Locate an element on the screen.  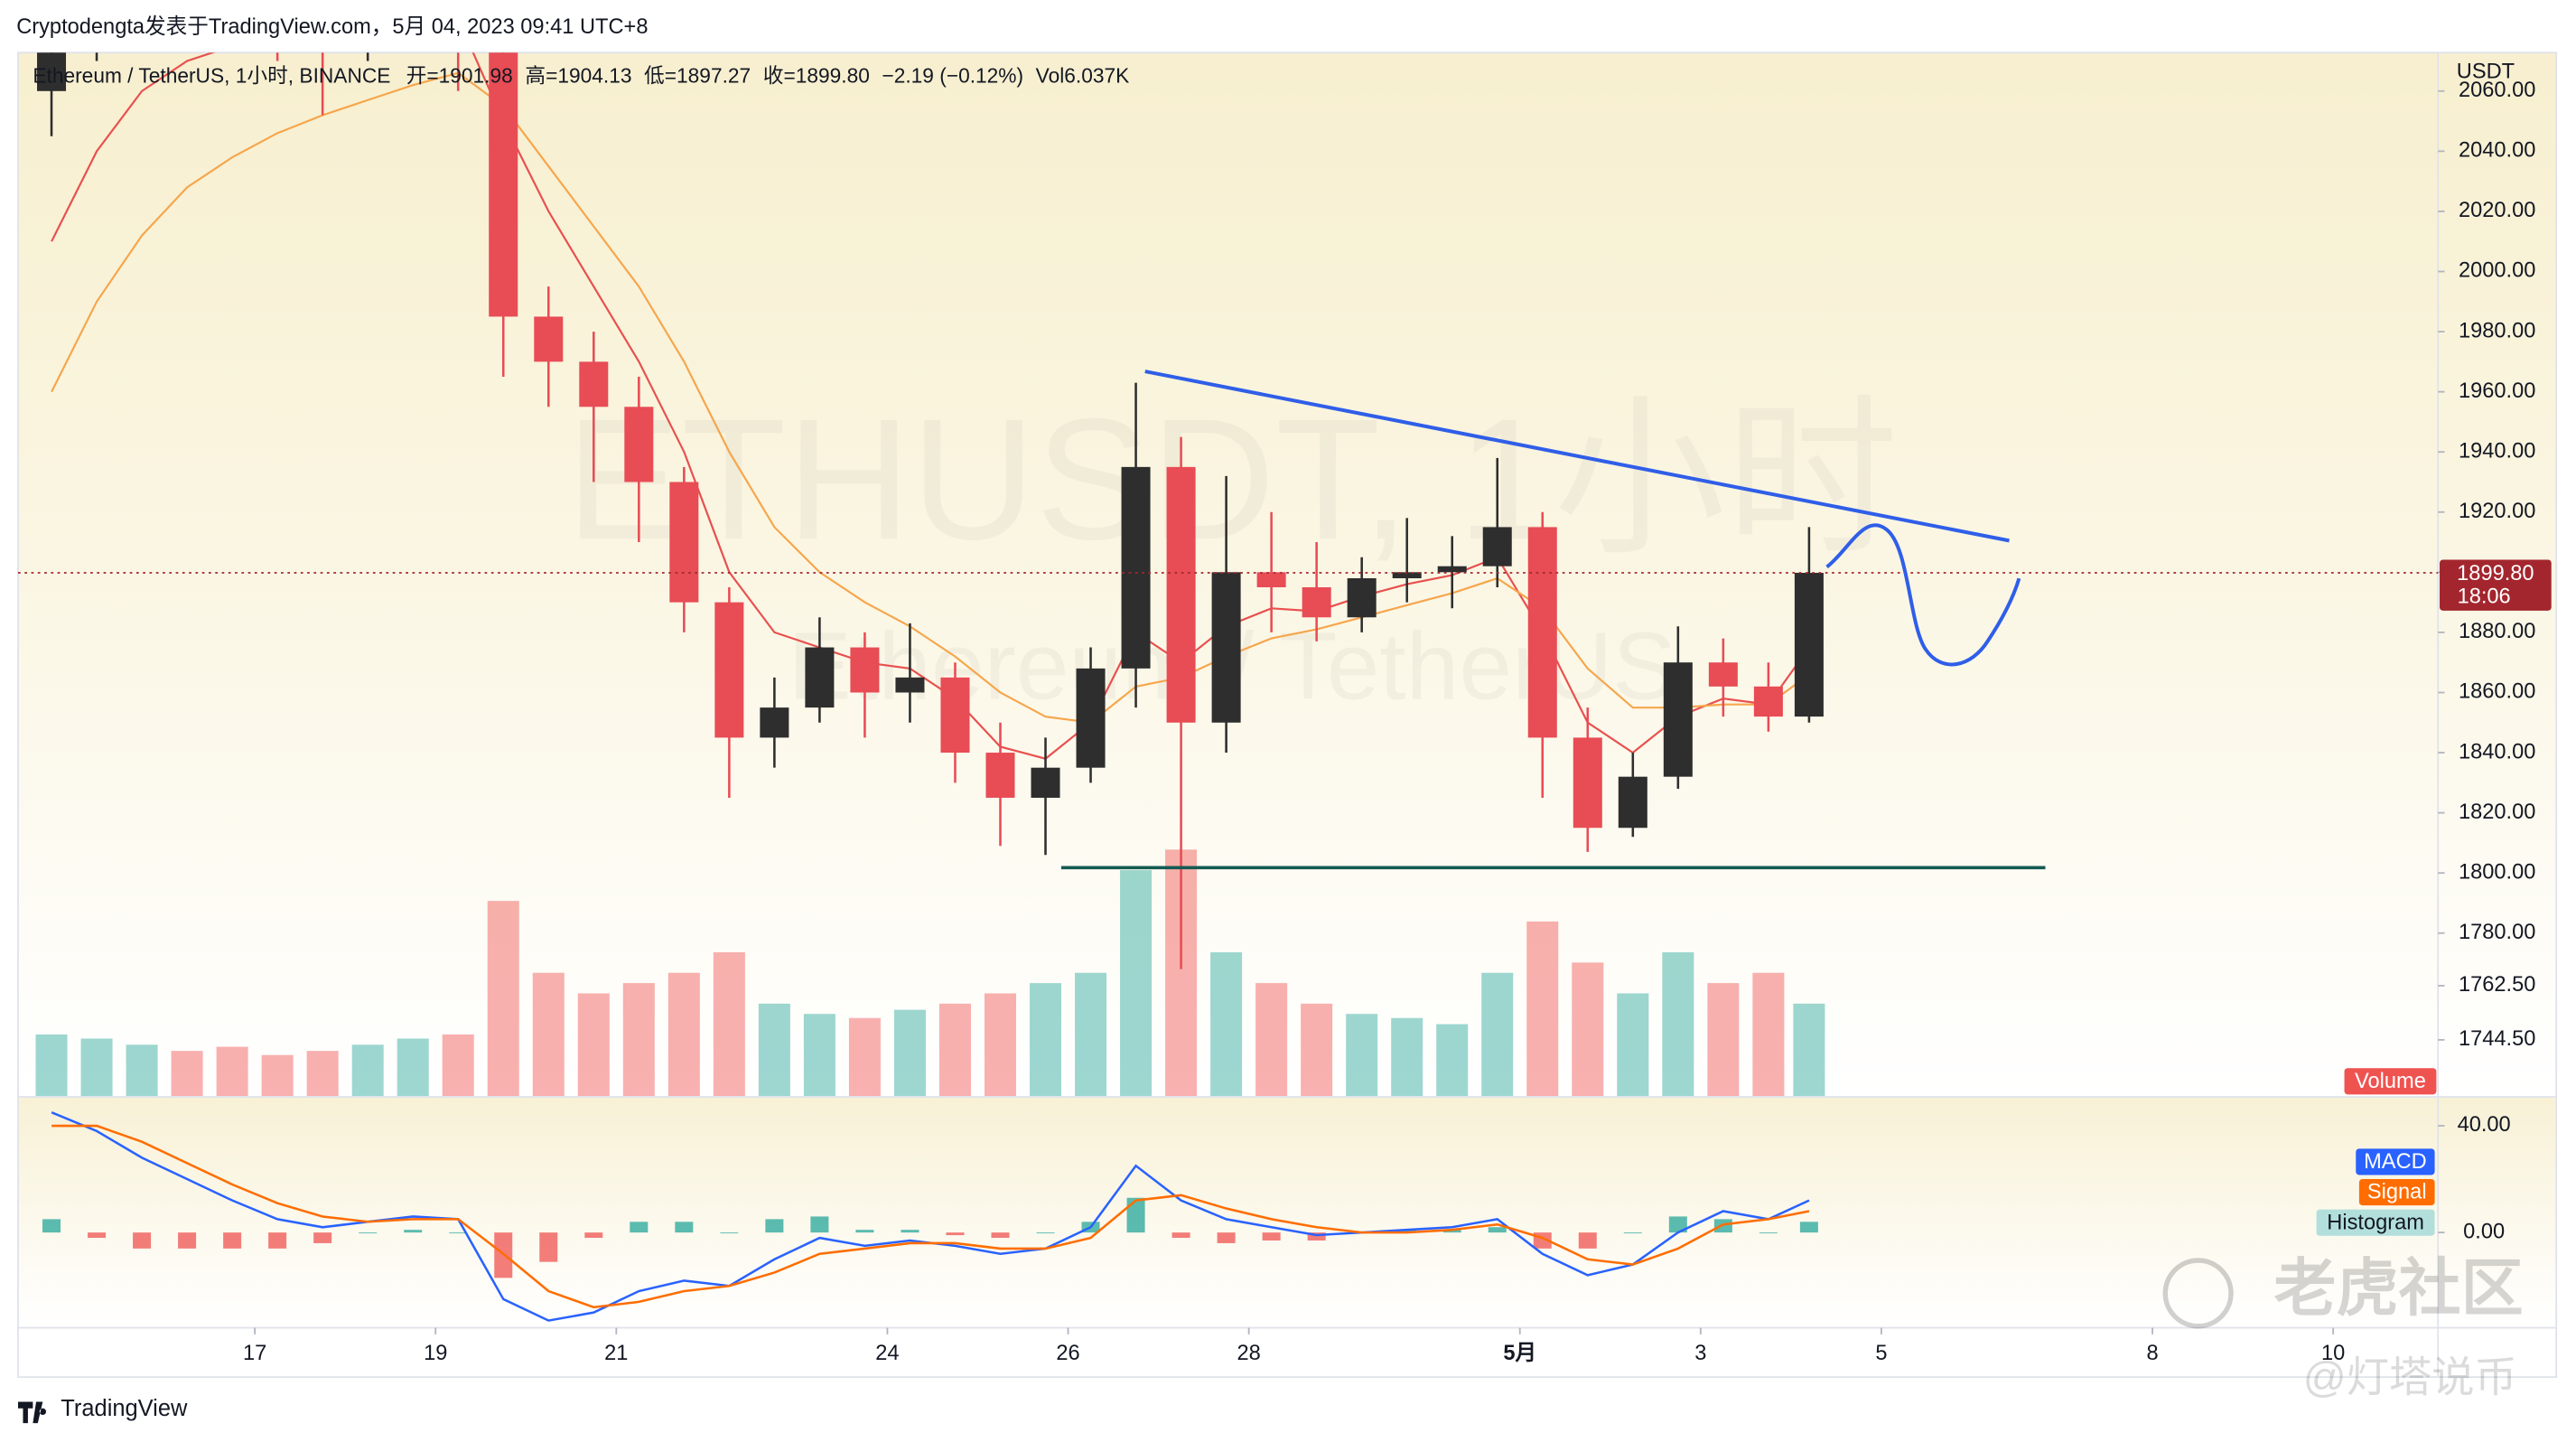
y-tick-label: 1800.00 is located at coordinates (2497, 872).